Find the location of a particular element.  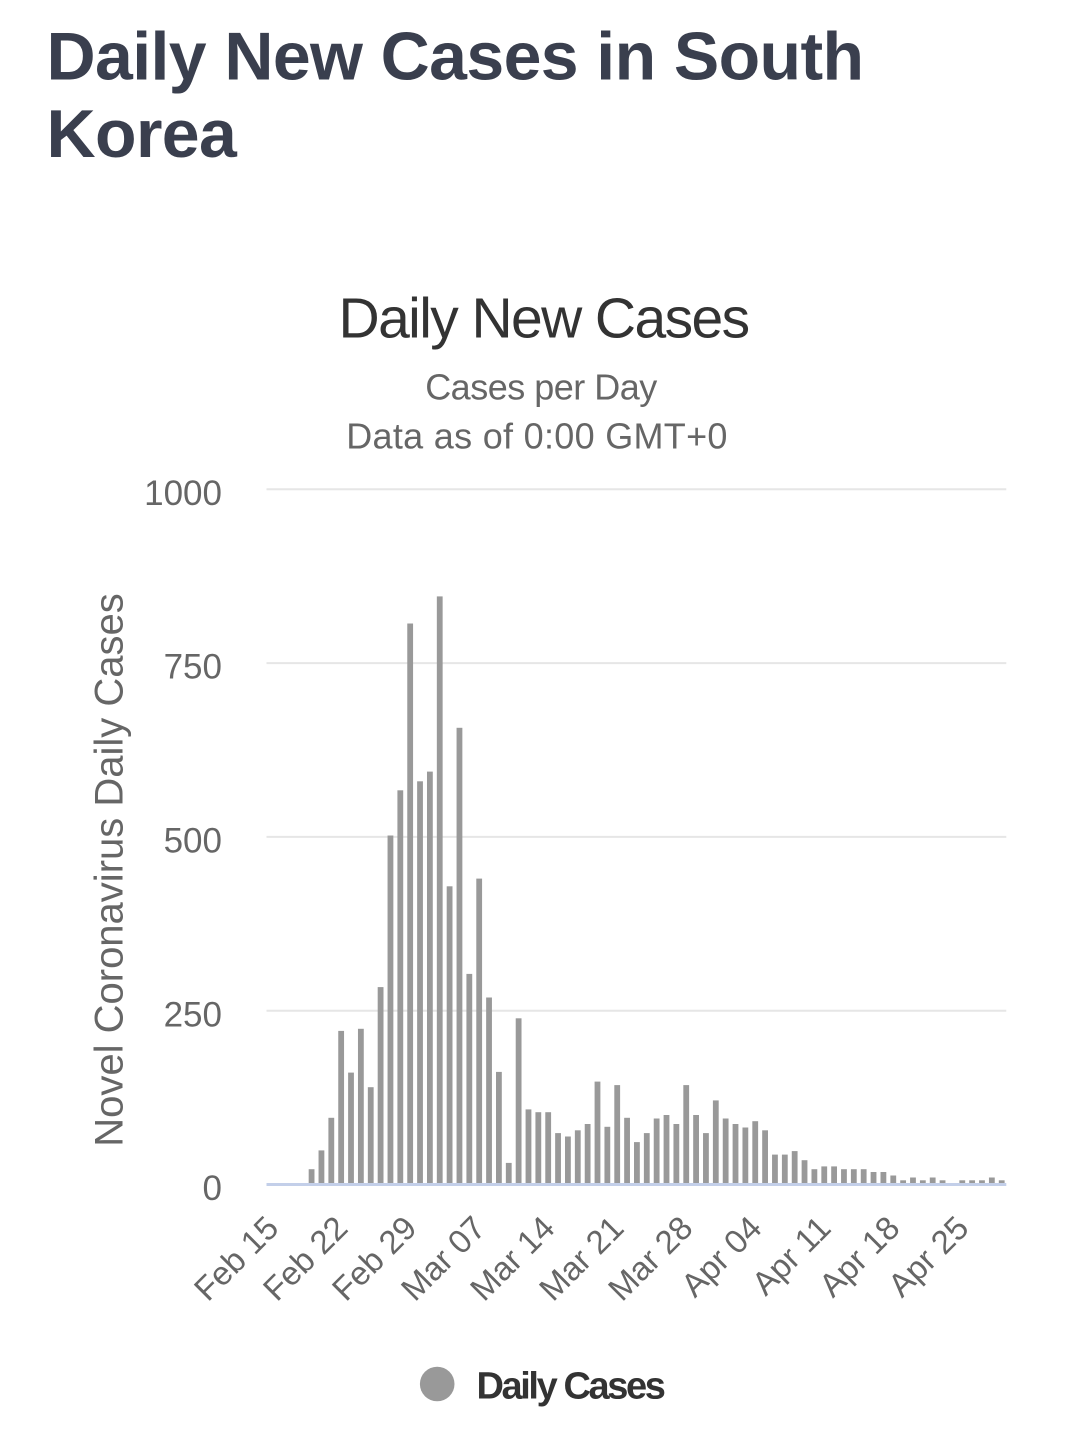

svg-text: Daily New Cases is located at coordinates (544, 319).